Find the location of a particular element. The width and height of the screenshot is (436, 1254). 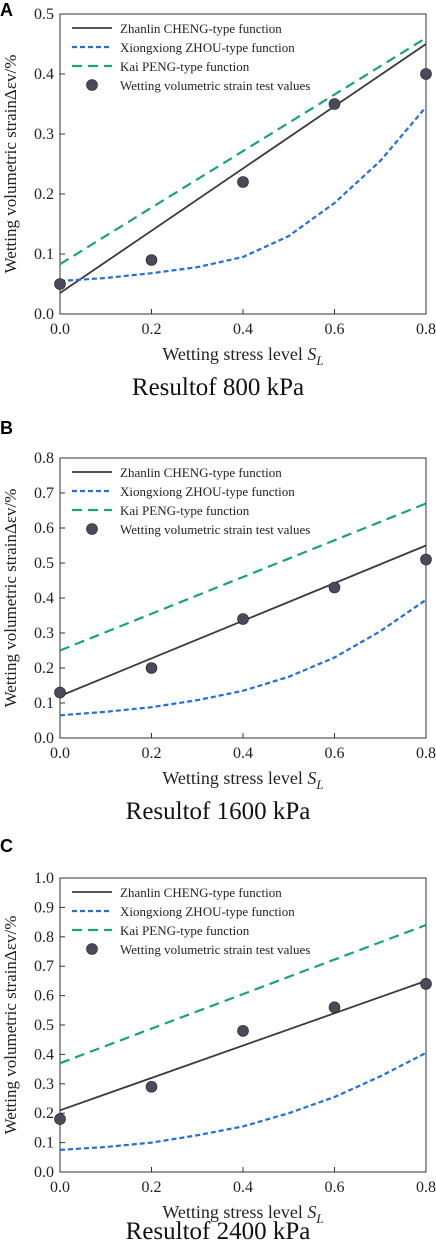

panel-letter: C is located at coordinates (6, 846).